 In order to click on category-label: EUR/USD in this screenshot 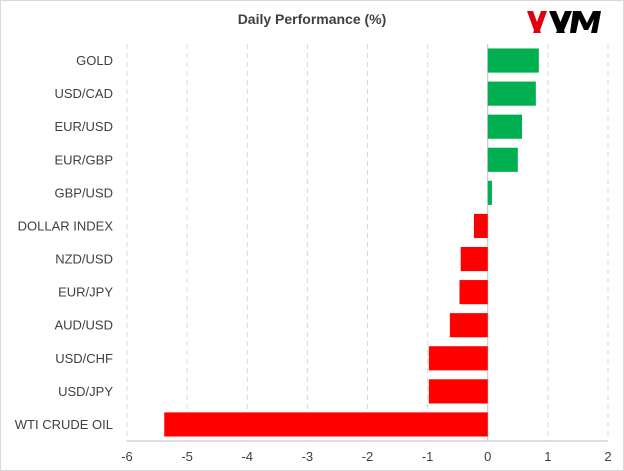, I will do `click(83, 126)`.